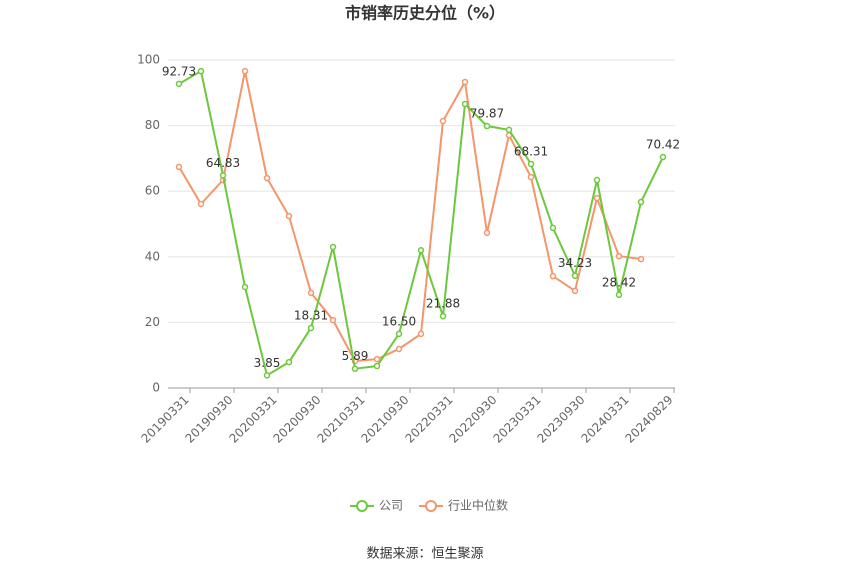 This screenshot has height=575, width=850. Describe the element at coordinates (152, 256) in the screenshot. I see `y-tick-label: 40` at that location.